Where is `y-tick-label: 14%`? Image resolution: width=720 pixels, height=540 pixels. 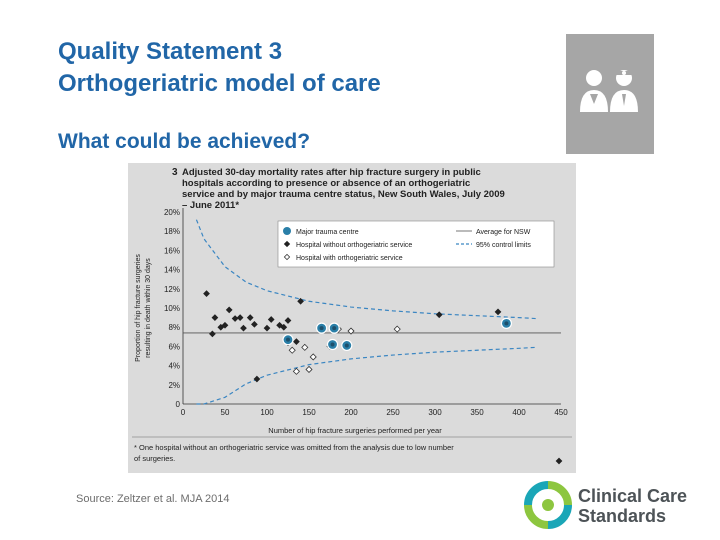
y-tick-label: 14% is located at coordinates (172, 270).